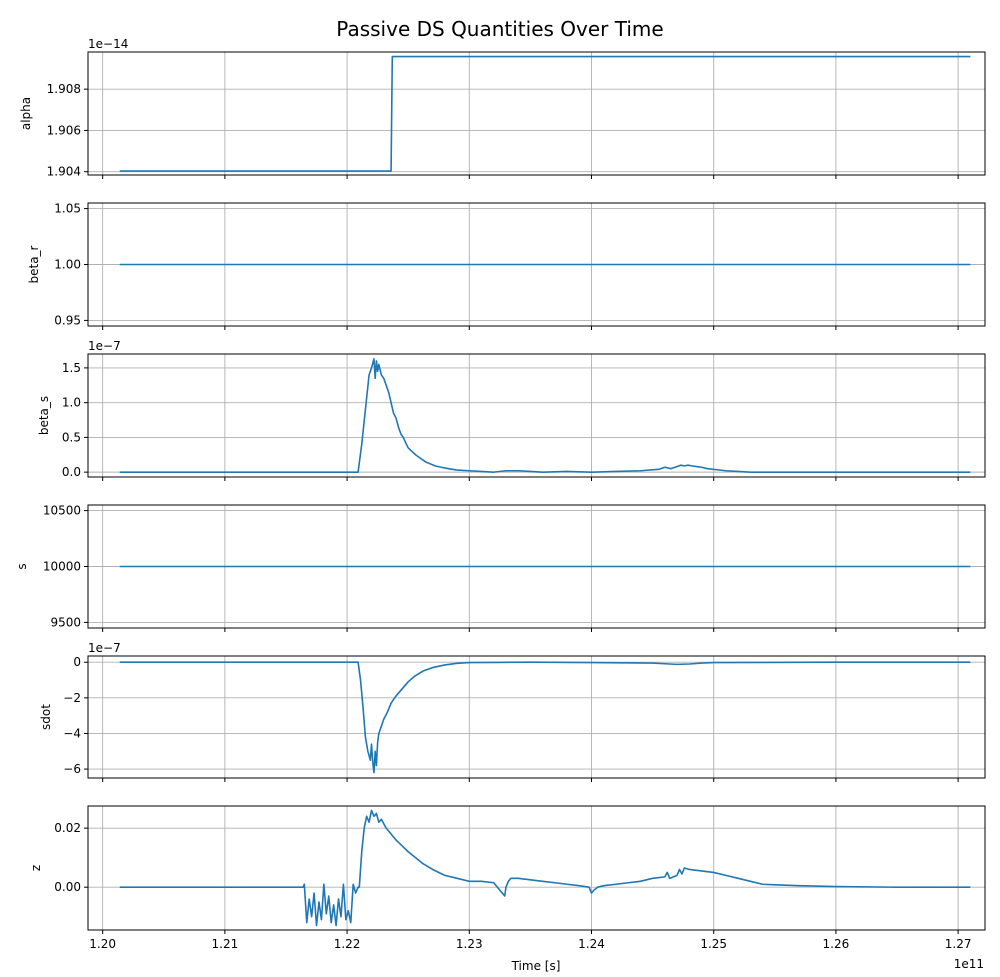 This screenshot has width=1000, height=977. Describe the element at coordinates (836, 944) in the screenshot. I see `x-tick-label: 1.26` at that location.